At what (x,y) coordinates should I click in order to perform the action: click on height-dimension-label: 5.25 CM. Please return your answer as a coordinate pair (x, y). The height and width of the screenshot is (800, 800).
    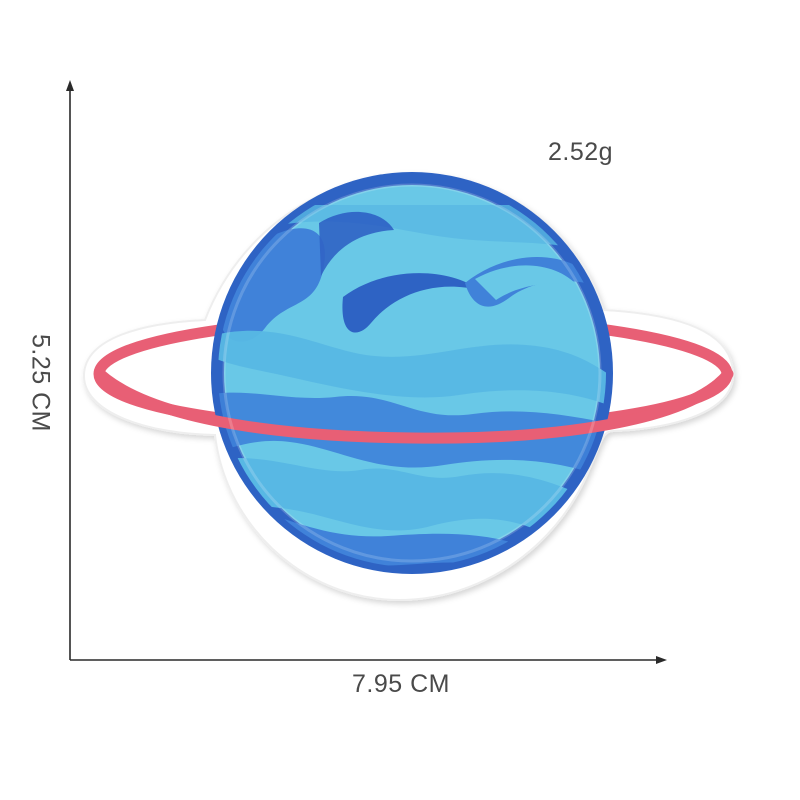
    Looking at the image, I should click on (40, 383).